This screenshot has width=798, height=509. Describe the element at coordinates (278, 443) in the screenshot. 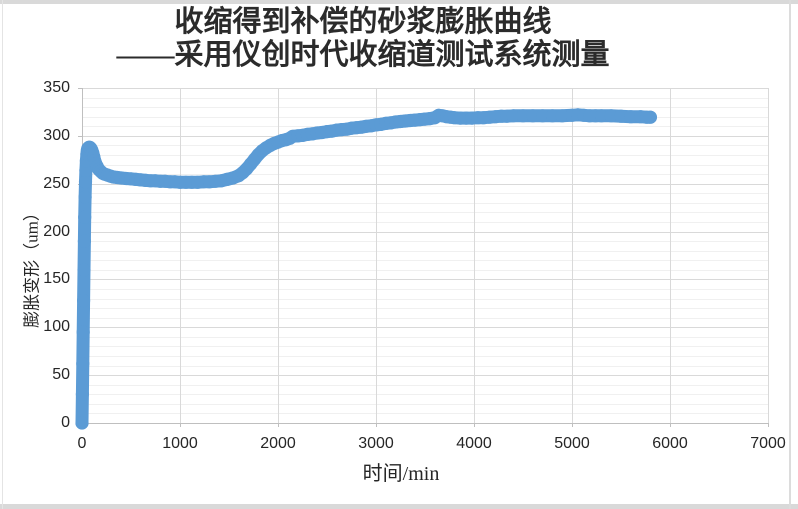

I see `x-axis-tick-label: 2000` at that location.